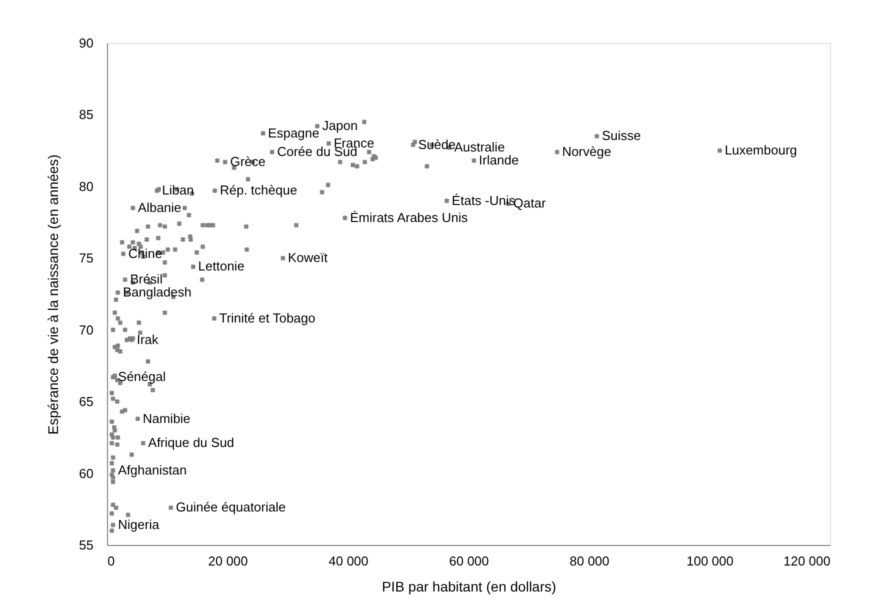 This screenshot has height=614, width=880. I want to click on annotation: Émirats Arabes Unis, so click(409, 217).